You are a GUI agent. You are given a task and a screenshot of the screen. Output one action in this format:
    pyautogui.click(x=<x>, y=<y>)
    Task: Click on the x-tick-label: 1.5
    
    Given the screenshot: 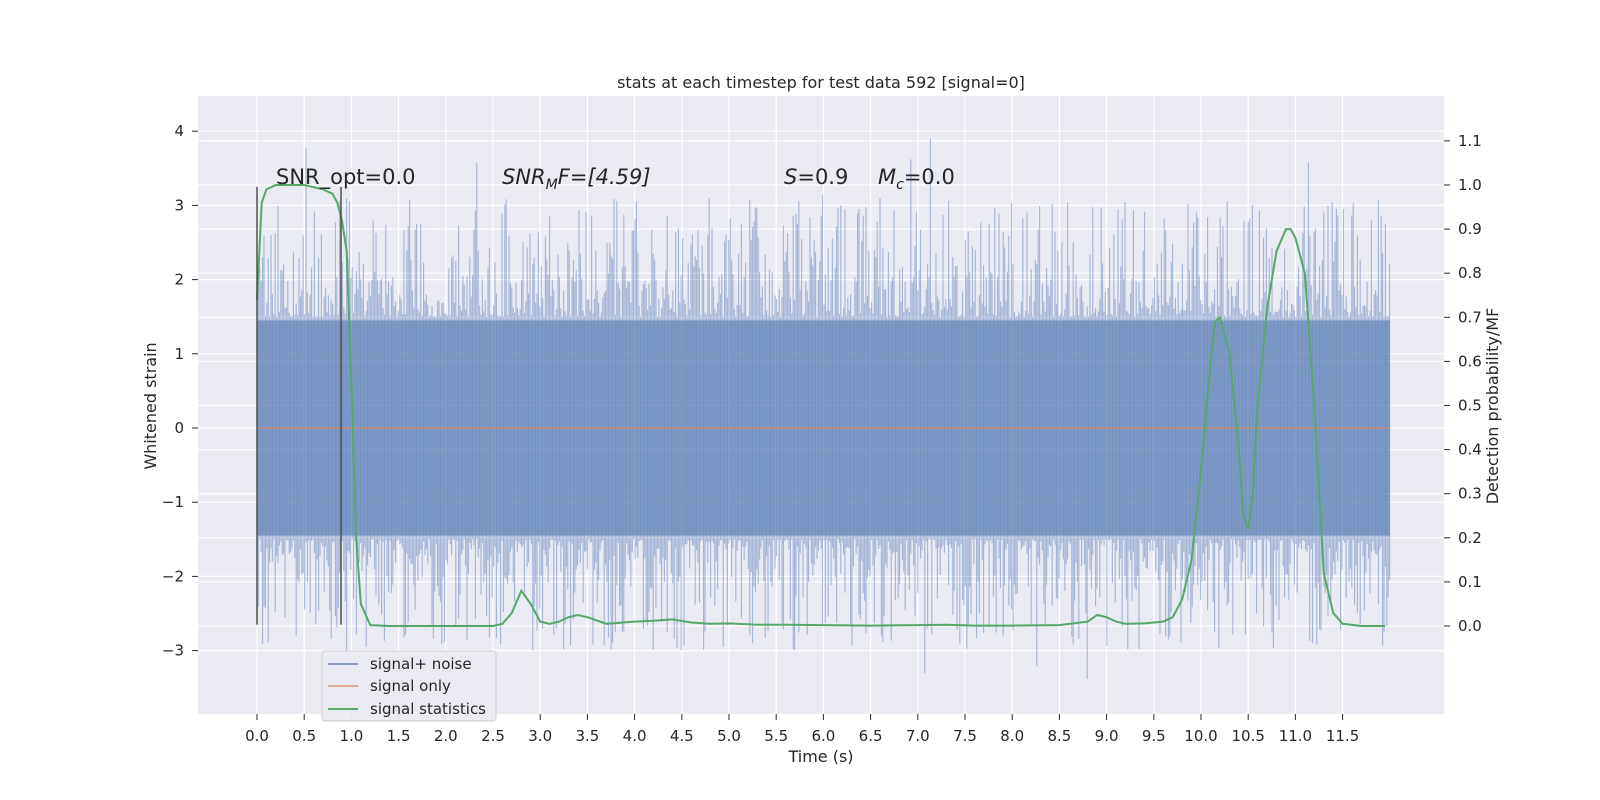 What is the action you would take?
    pyautogui.click(x=399, y=736)
    